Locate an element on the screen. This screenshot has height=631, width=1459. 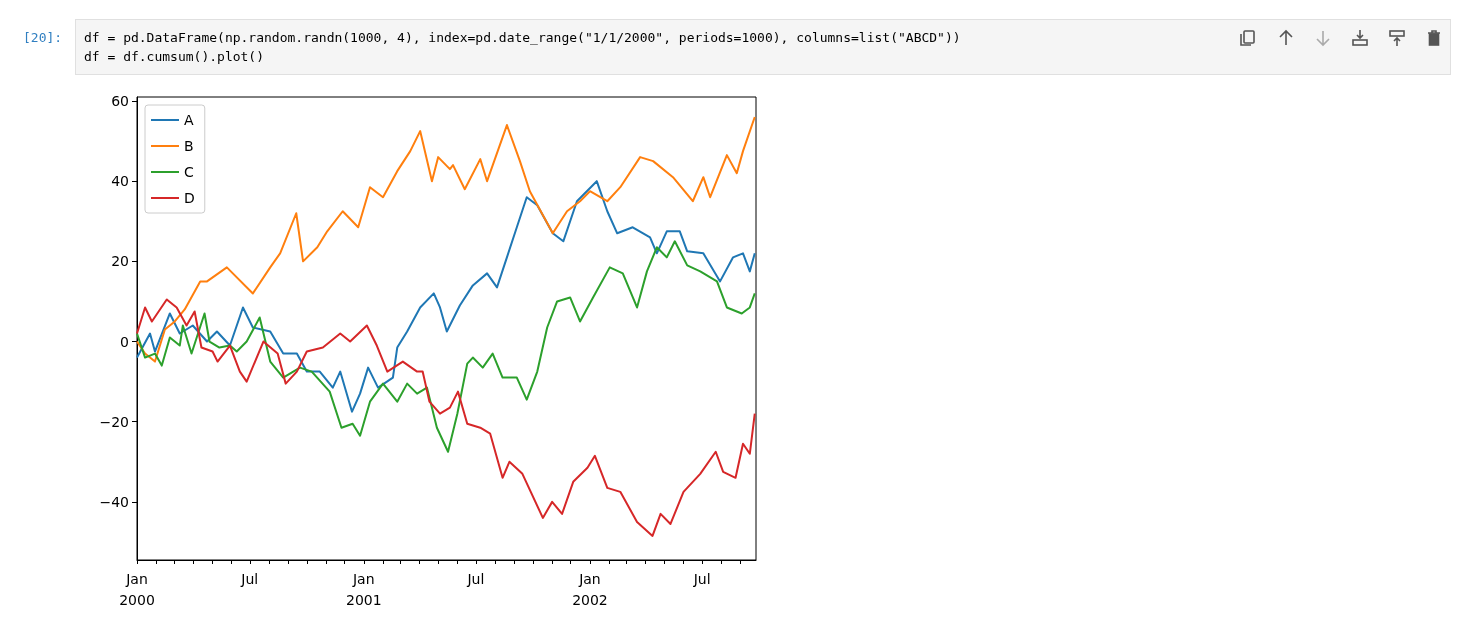
y-tick-label: −20 is located at coordinates (114, 421).